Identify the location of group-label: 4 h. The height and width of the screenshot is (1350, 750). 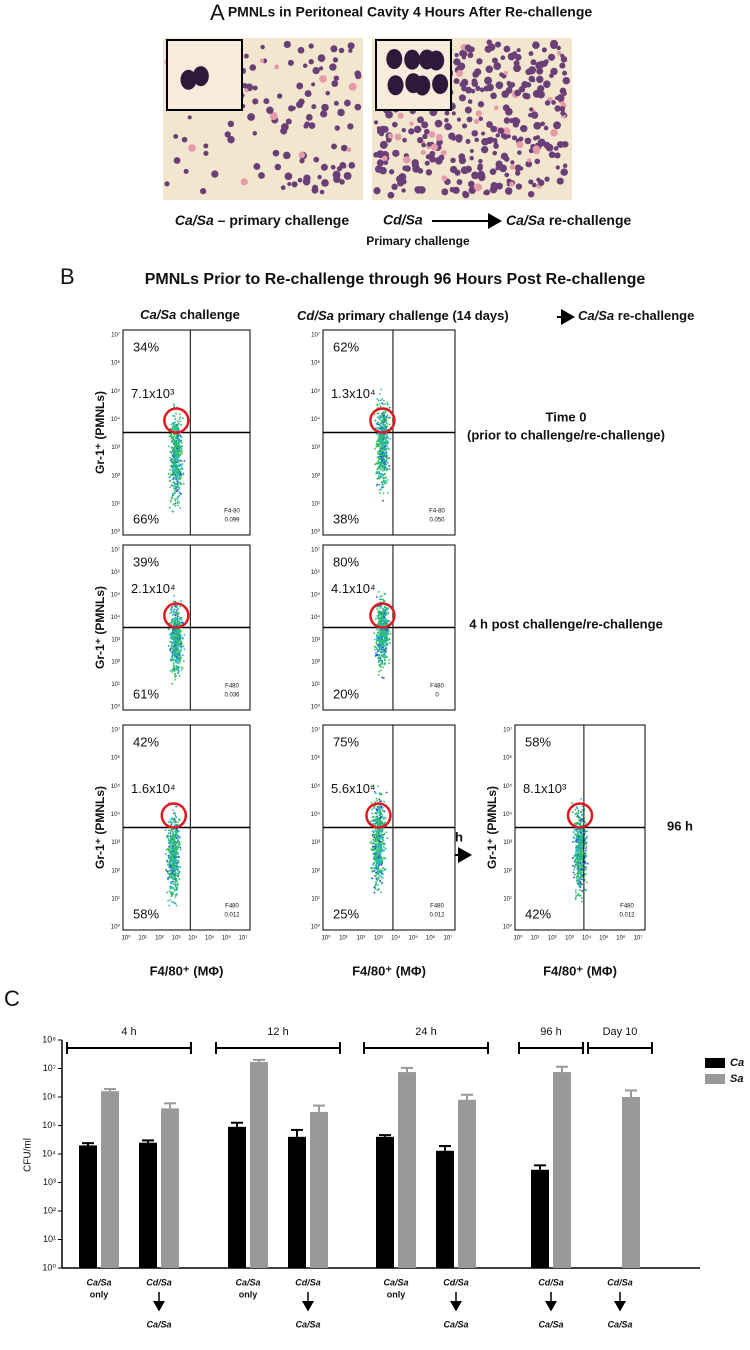
(128, 1032).